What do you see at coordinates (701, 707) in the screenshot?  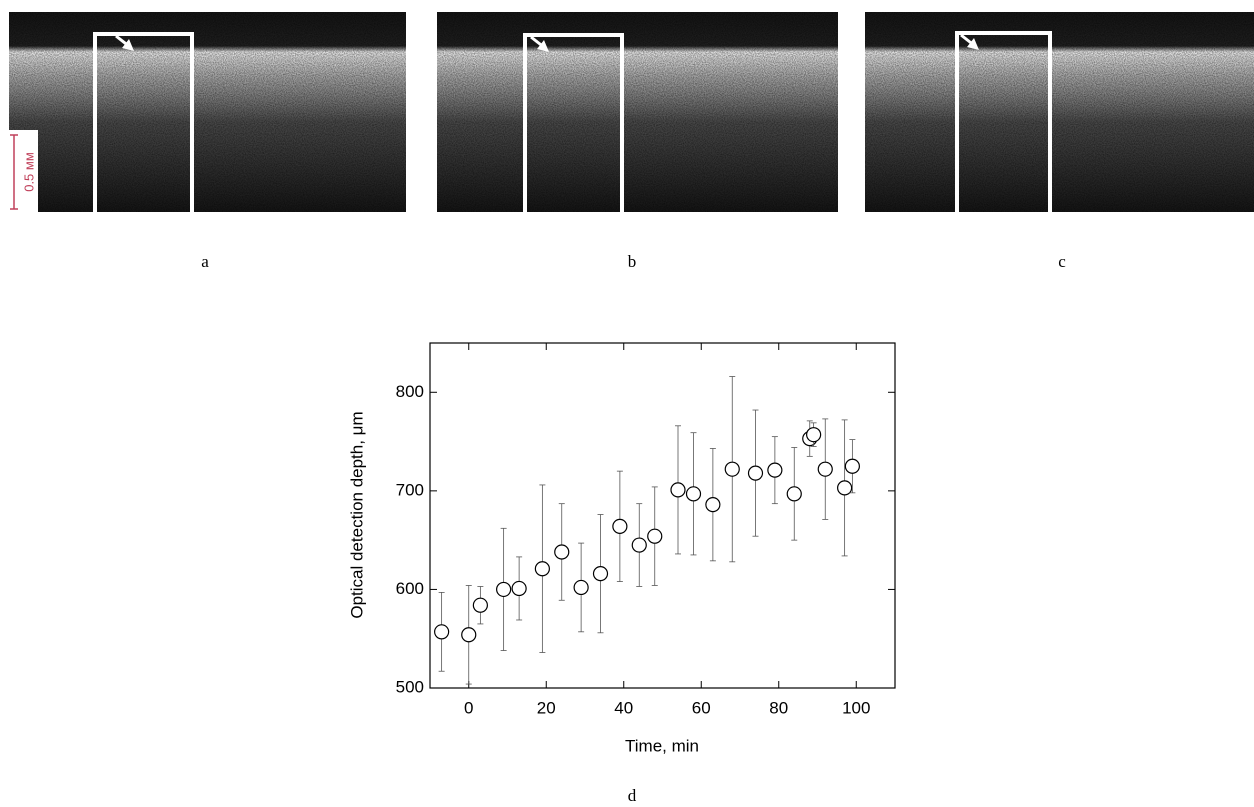 I see `x-tick-label: 60` at bounding box center [701, 707].